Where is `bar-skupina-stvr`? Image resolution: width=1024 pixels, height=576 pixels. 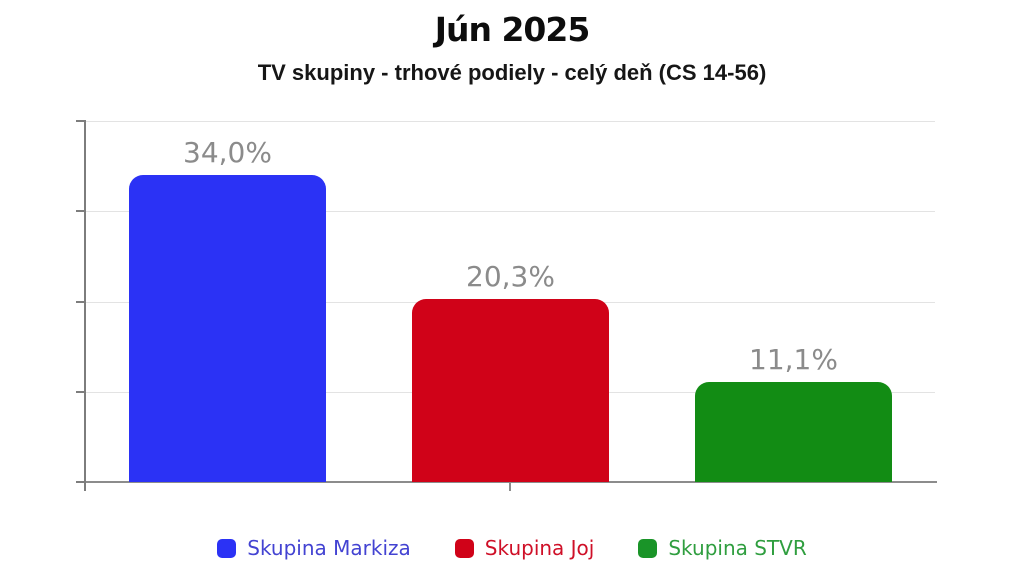 bar-skupina-stvr is located at coordinates (793, 431).